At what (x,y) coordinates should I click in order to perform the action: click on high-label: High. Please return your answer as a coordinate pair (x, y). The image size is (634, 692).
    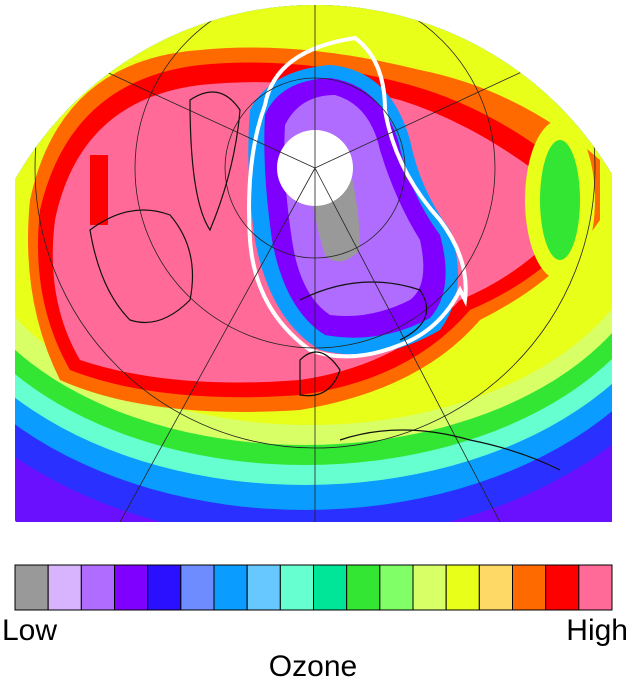
    Looking at the image, I should click on (597, 630).